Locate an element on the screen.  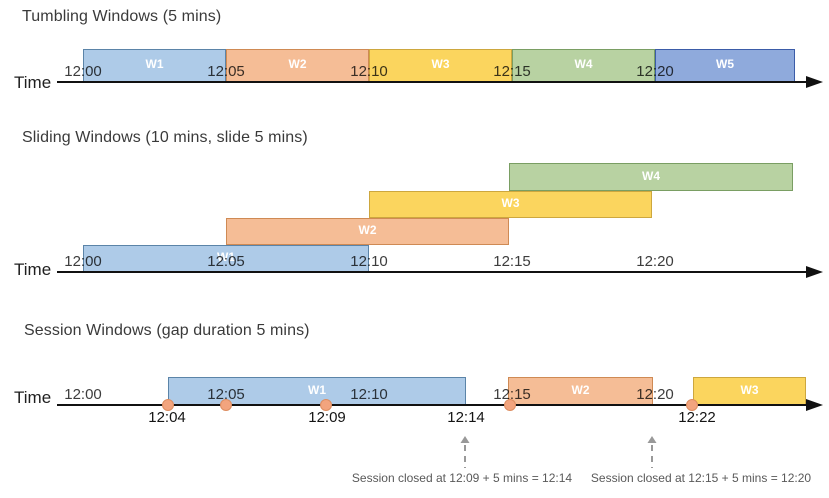
event-time-label: 12:22 is located at coordinates (697, 417).